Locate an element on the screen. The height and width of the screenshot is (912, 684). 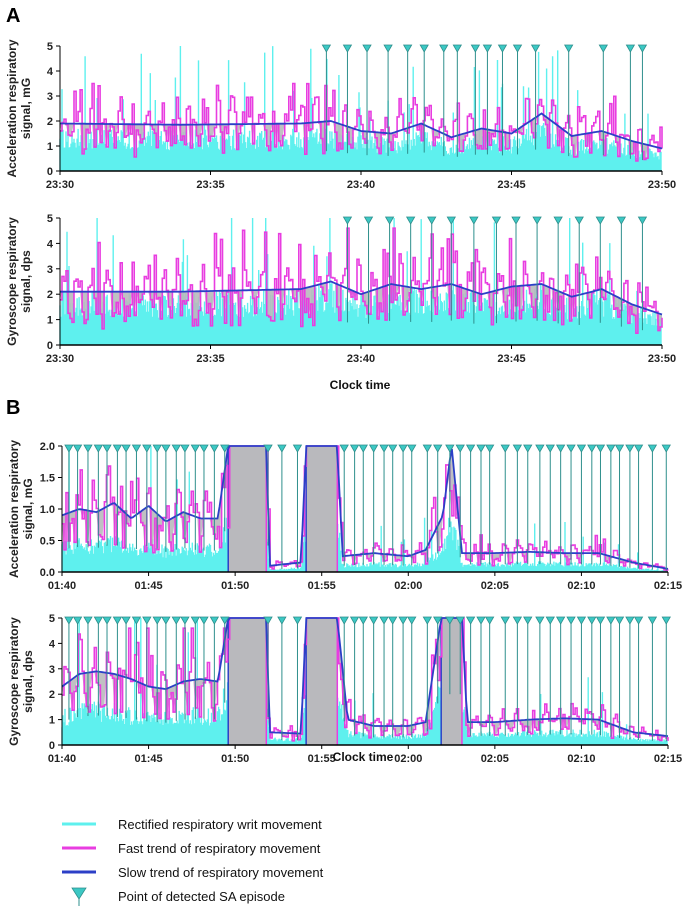
x-tick-label: 01:50 is located at coordinates (235, 759).